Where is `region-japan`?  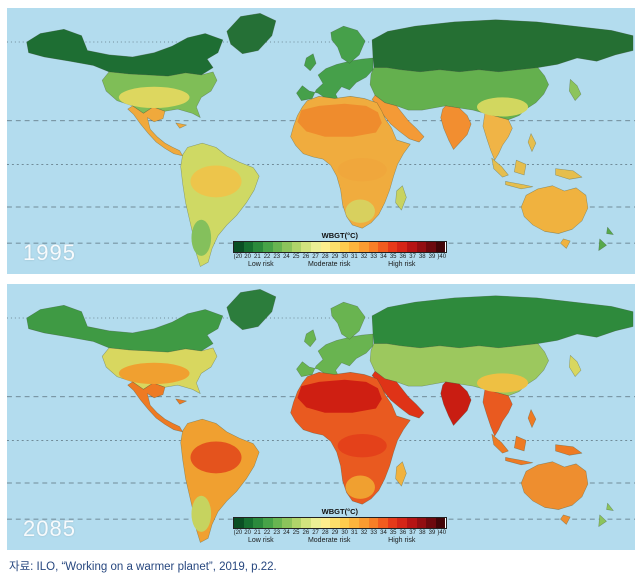
region-japan is located at coordinates (575, 90).